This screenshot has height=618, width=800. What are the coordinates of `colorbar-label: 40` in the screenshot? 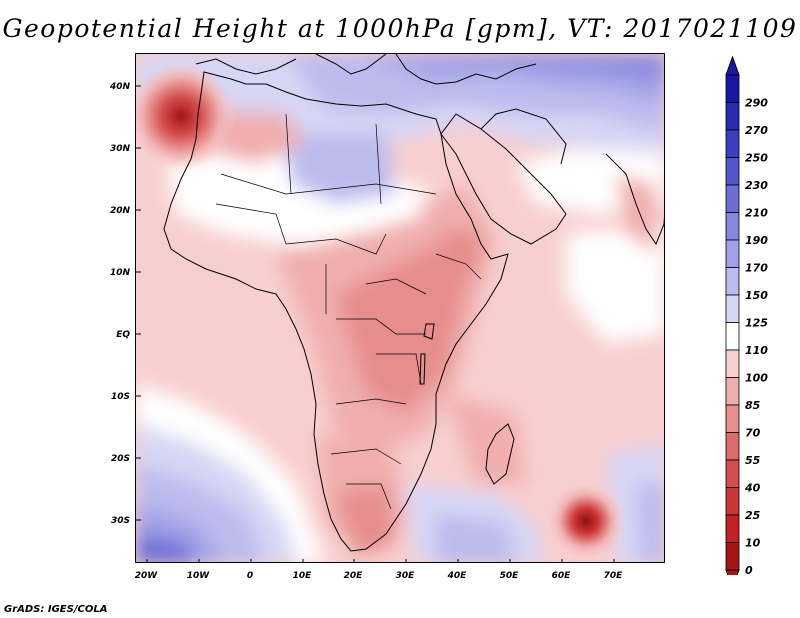 It's located at (752, 488).